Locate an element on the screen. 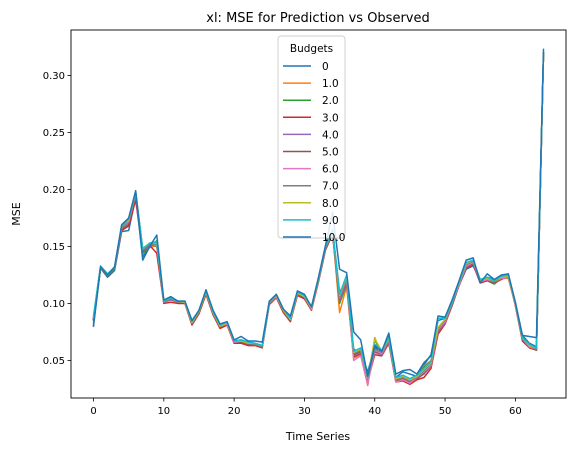 The height and width of the screenshot is (453, 576). legend-label: 4.0 is located at coordinates (330, 135).